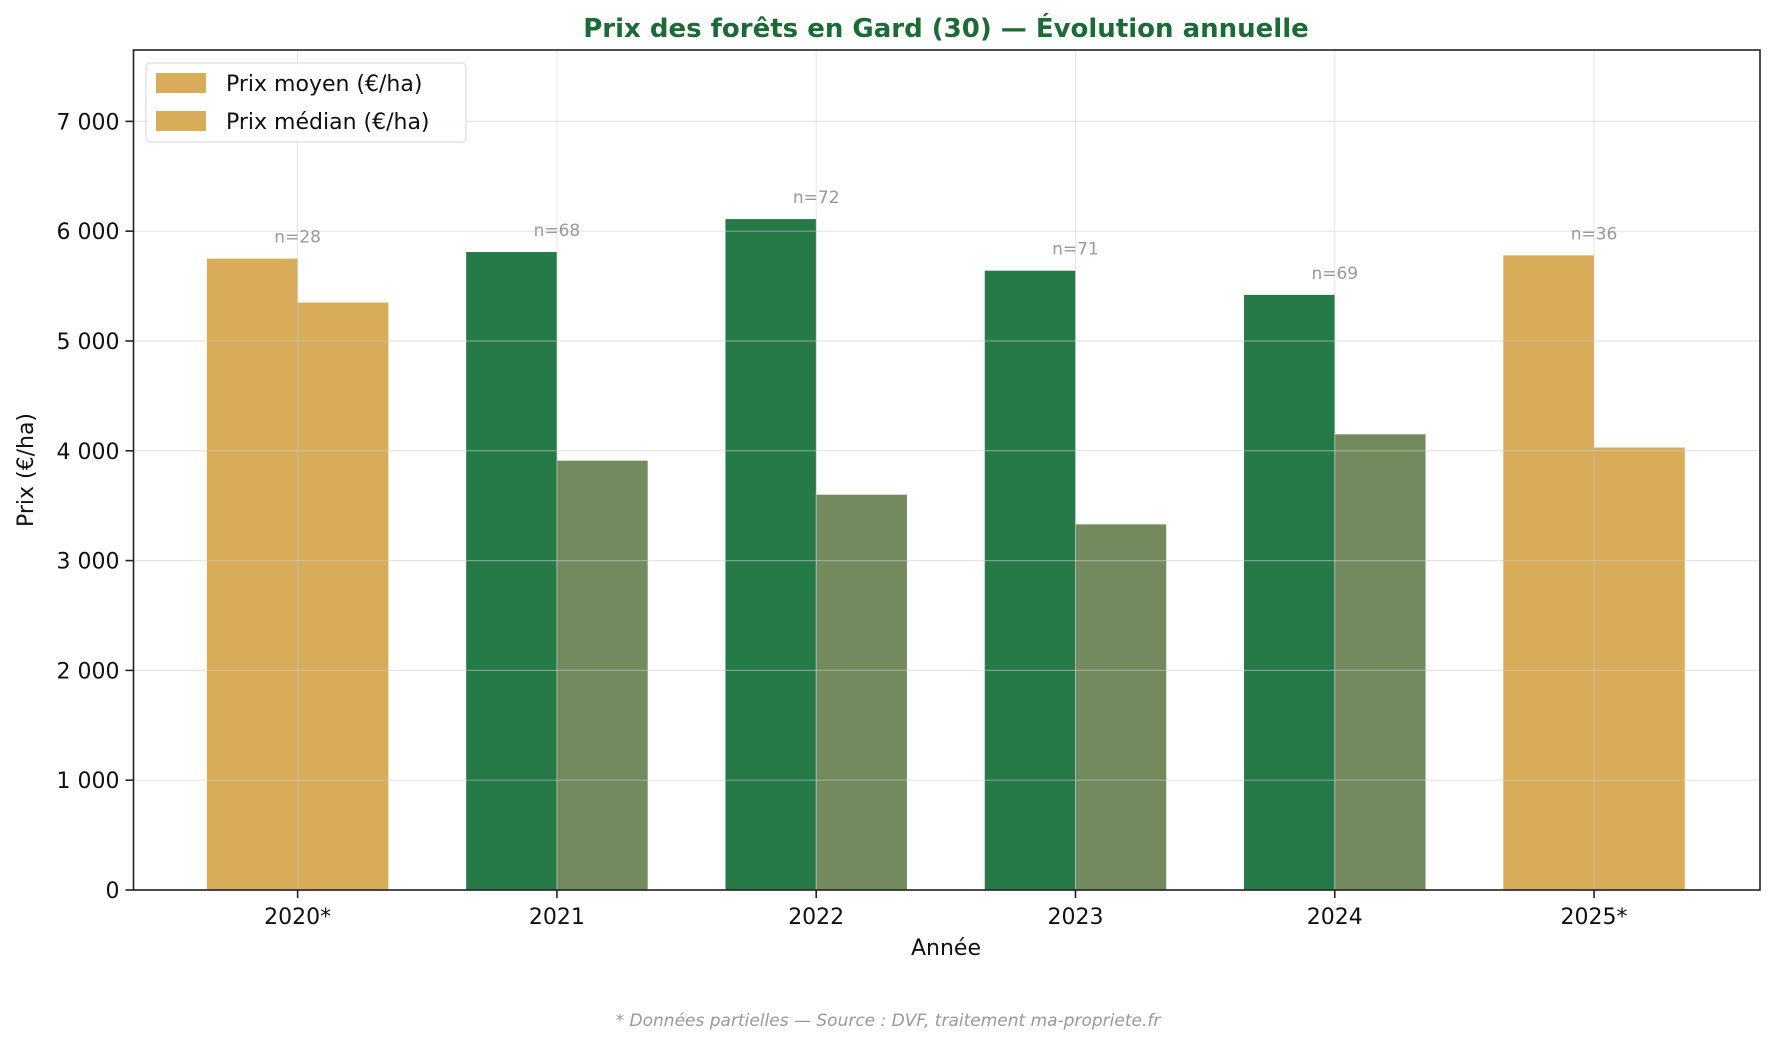 This screenshot has height=1048, width=1773. What do you see at coordinates (946, 948) in the screenshot?
I see `x-axis-label: Année` at bounding box center [946, 948].